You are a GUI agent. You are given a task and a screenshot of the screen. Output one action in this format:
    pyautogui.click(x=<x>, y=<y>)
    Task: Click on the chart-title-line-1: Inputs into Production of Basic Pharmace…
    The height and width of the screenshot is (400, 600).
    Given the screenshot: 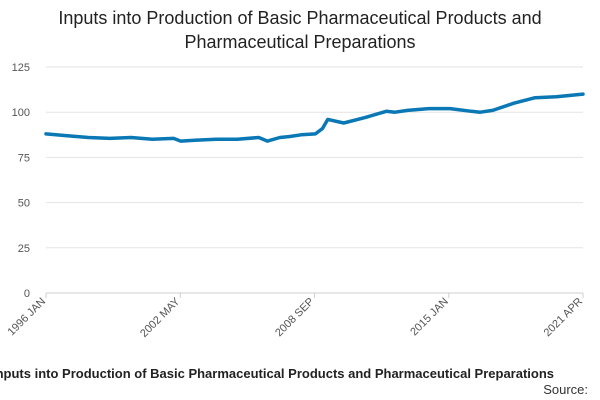 What is the action you would take?
    pyautogui.click(x=300, y=18)
    